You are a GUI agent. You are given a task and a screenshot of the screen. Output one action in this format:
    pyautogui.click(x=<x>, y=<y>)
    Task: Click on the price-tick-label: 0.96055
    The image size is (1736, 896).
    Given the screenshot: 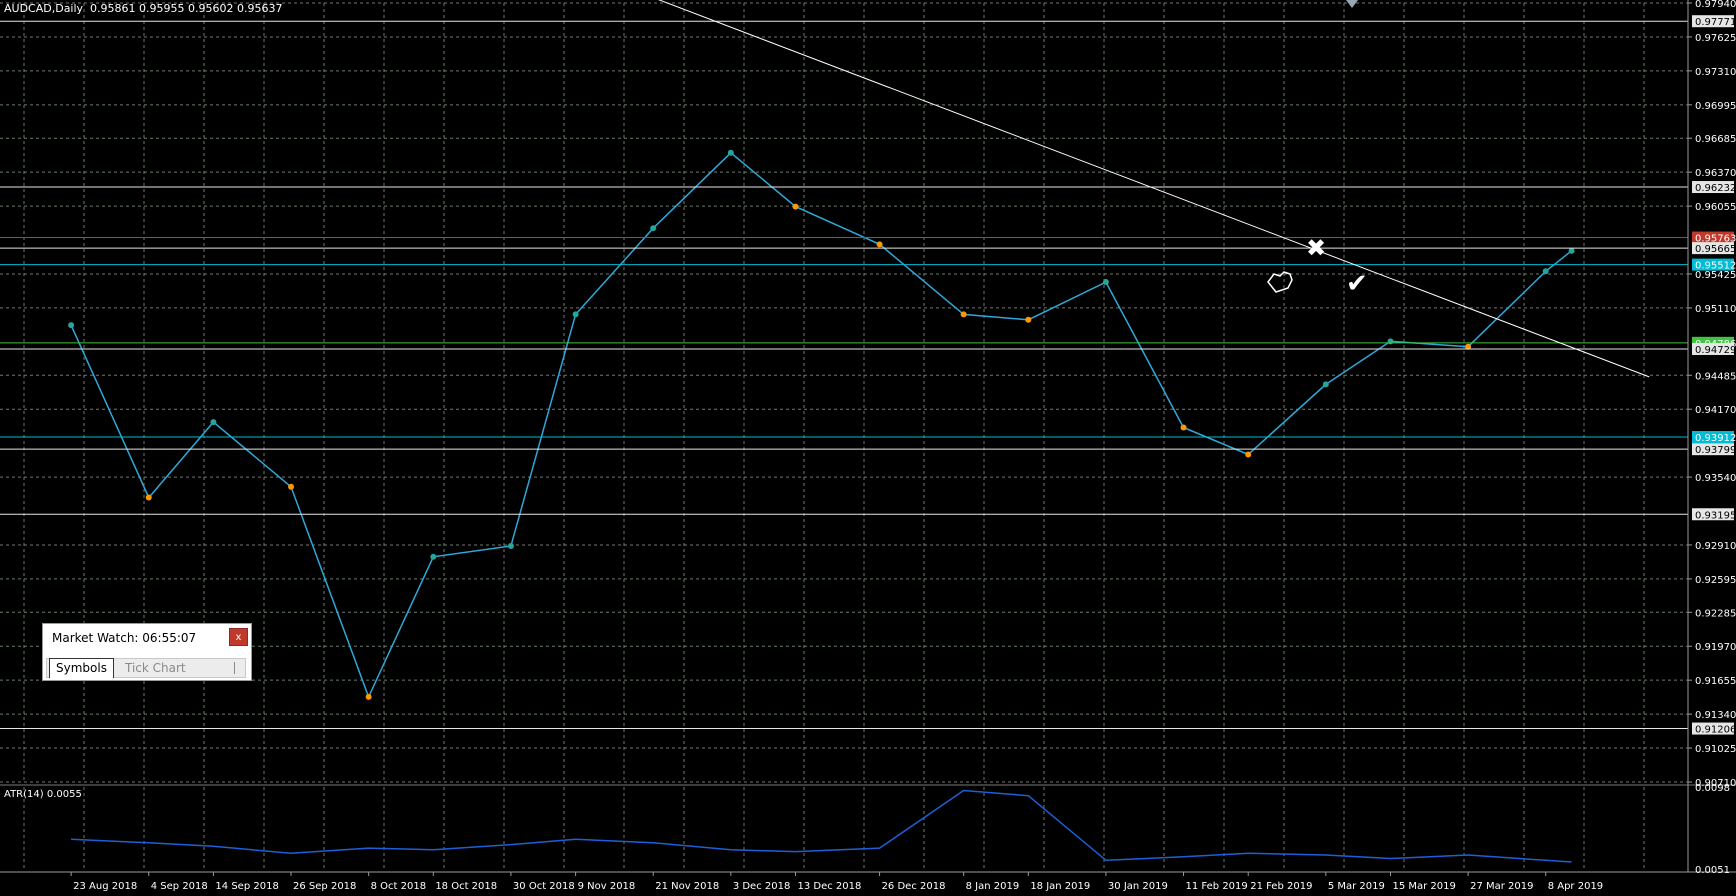 What is the action you would take?
    pyautogui.click(x=1715, y=207)
    